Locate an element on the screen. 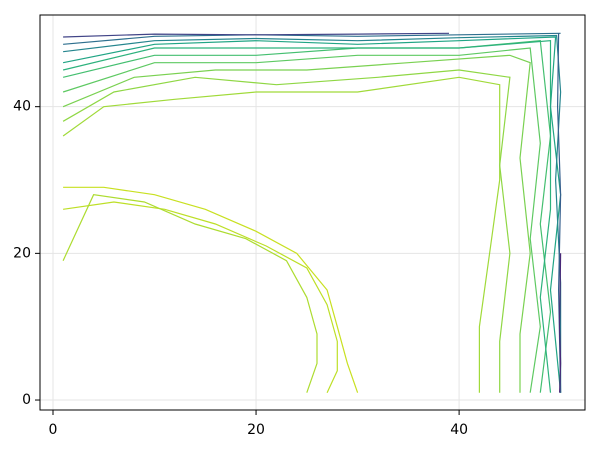  y-tick-label: 40 is located at coordinates (22, 107).